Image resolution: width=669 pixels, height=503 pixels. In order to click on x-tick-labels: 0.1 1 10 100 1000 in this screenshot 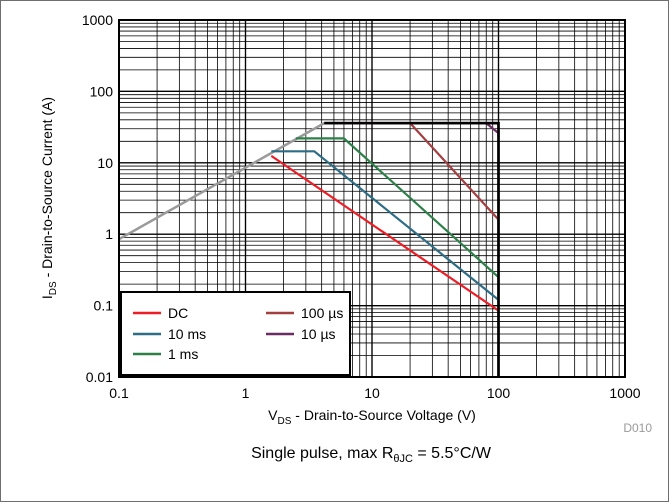, I will do `click(375, 393)`.